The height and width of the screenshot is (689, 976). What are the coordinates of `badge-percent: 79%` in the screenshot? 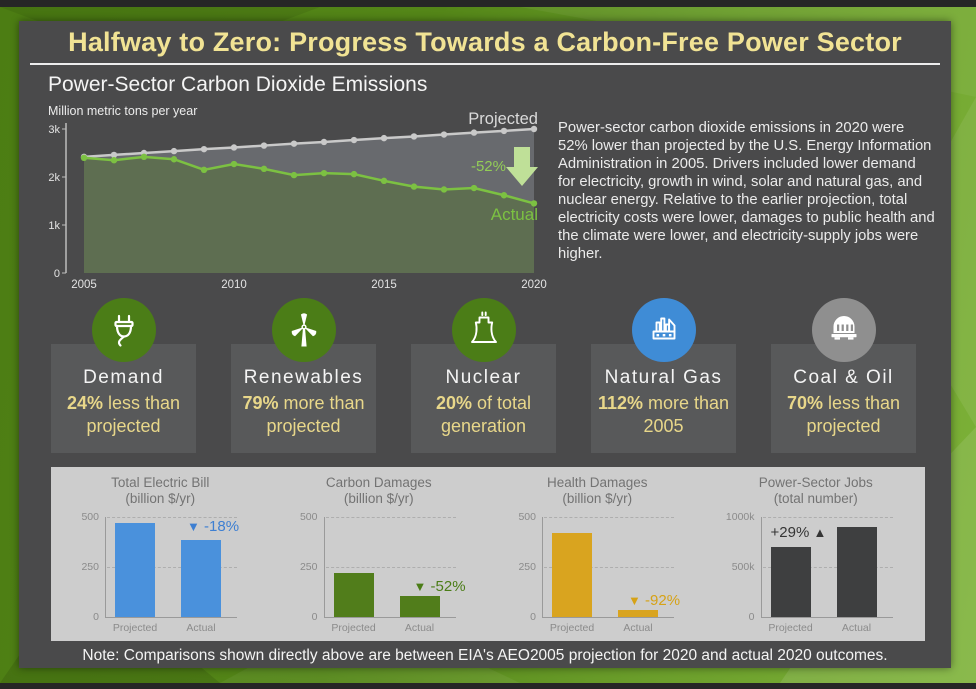 It's located at (260, 403).